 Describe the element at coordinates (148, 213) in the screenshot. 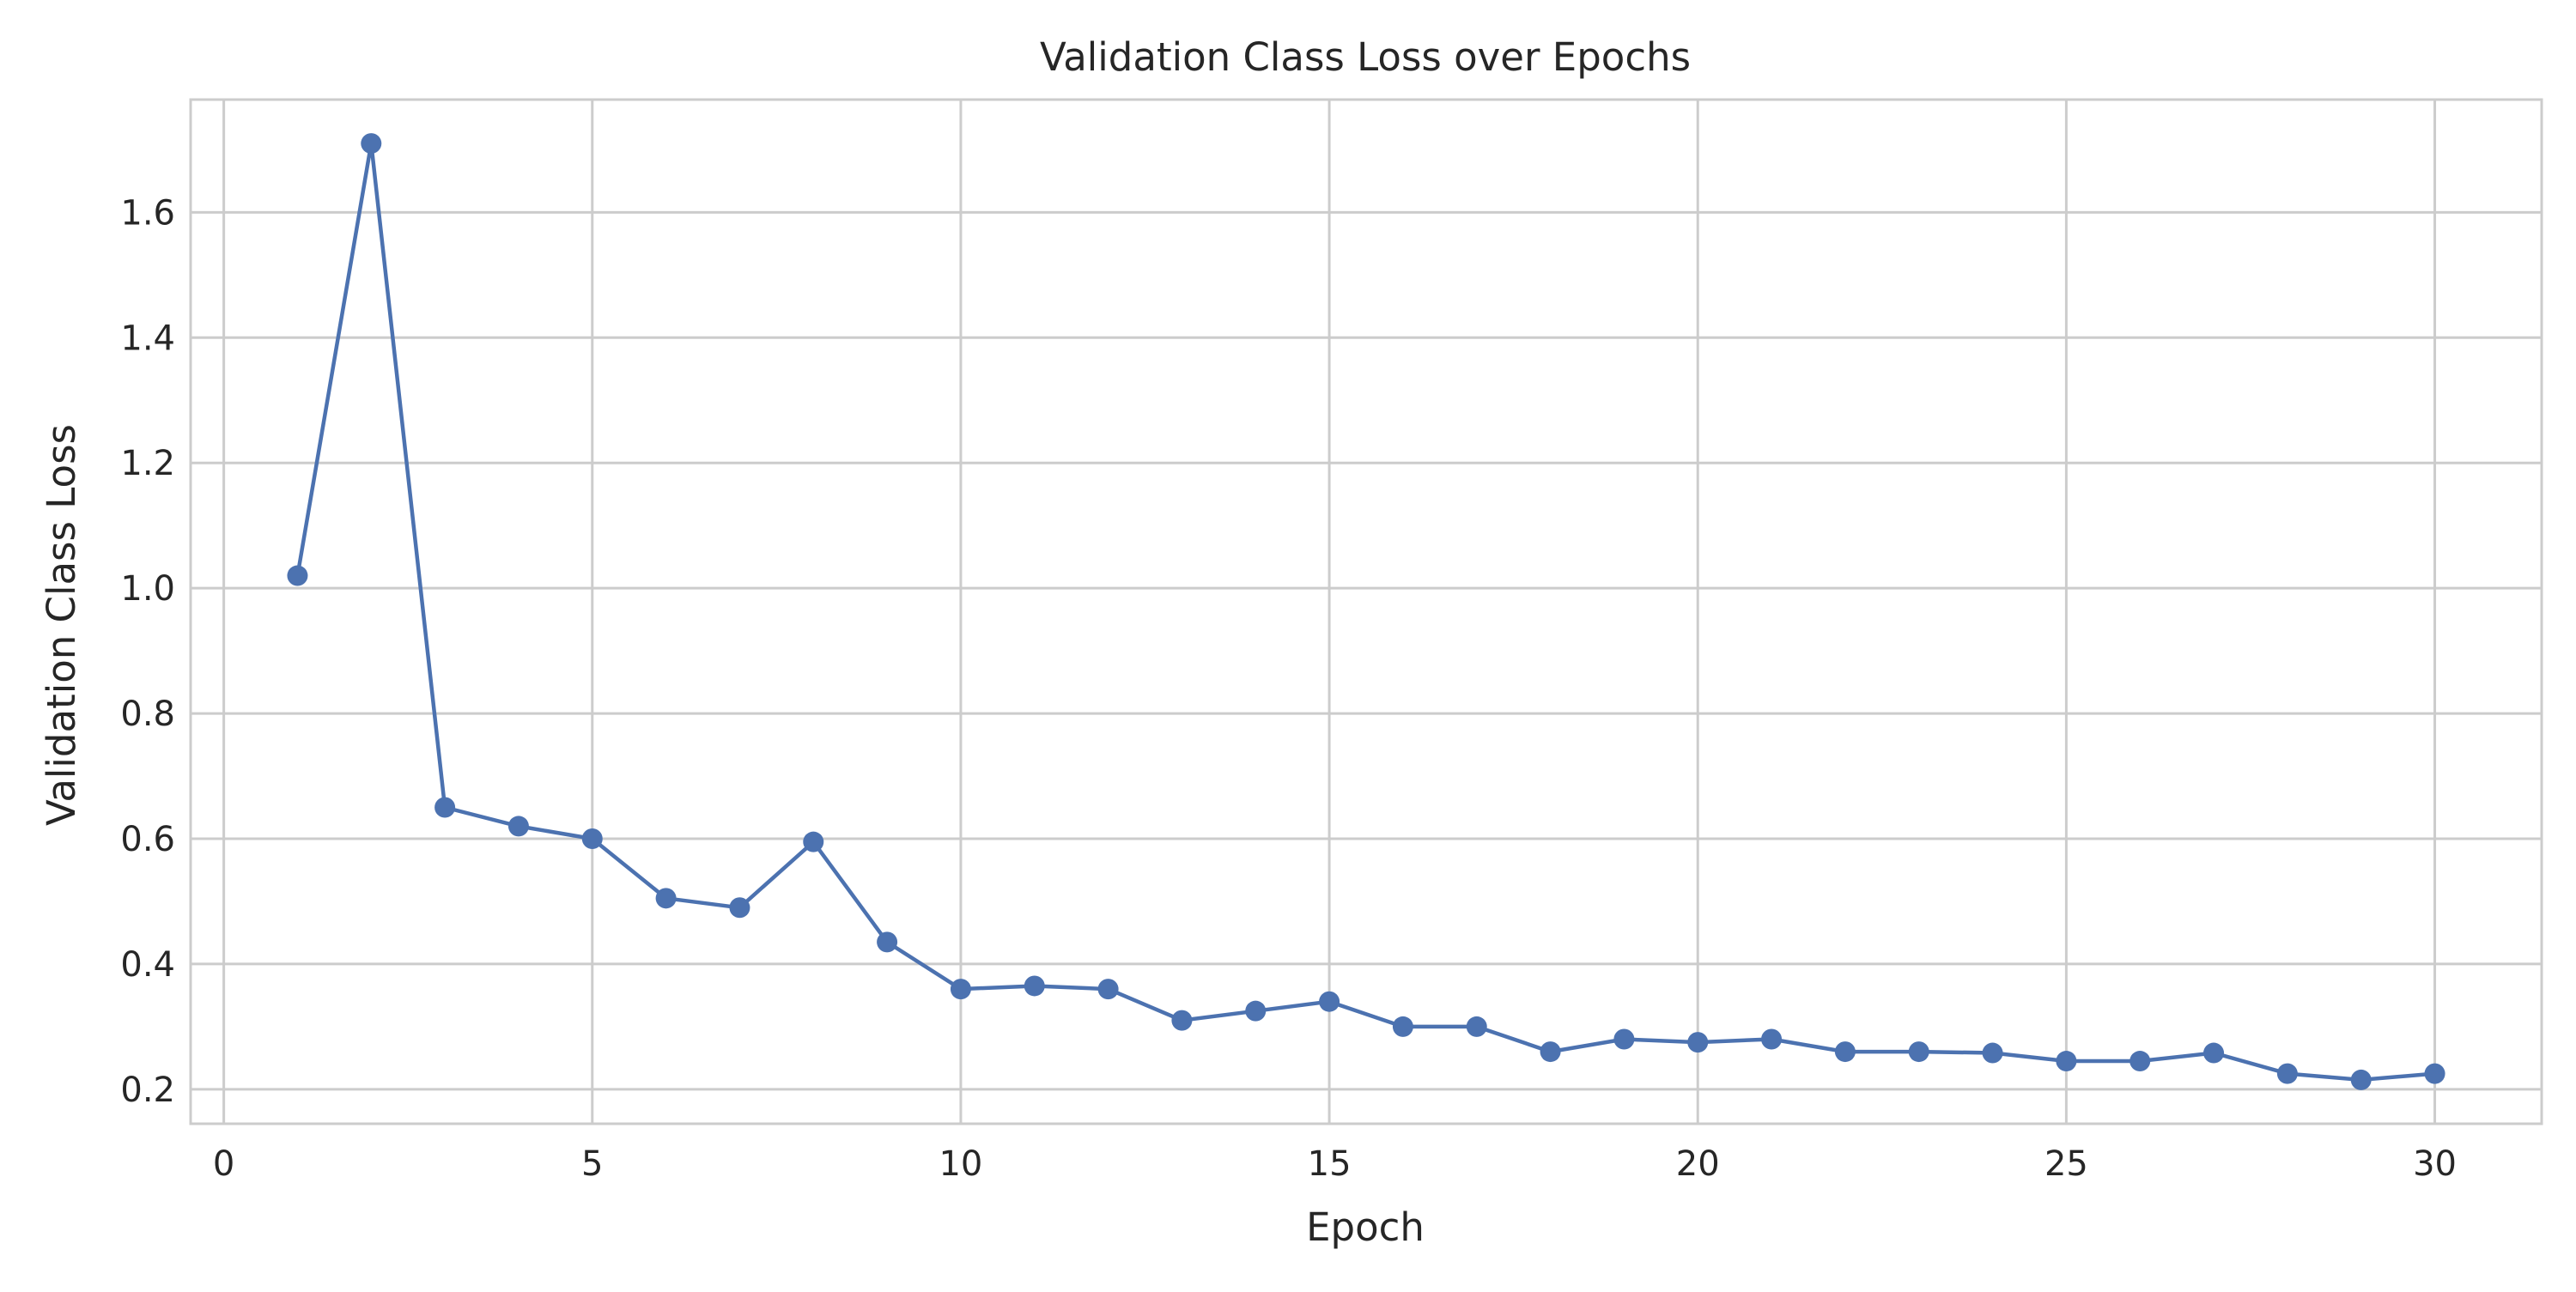

I see `y-tick-label: 1.6` at that location.